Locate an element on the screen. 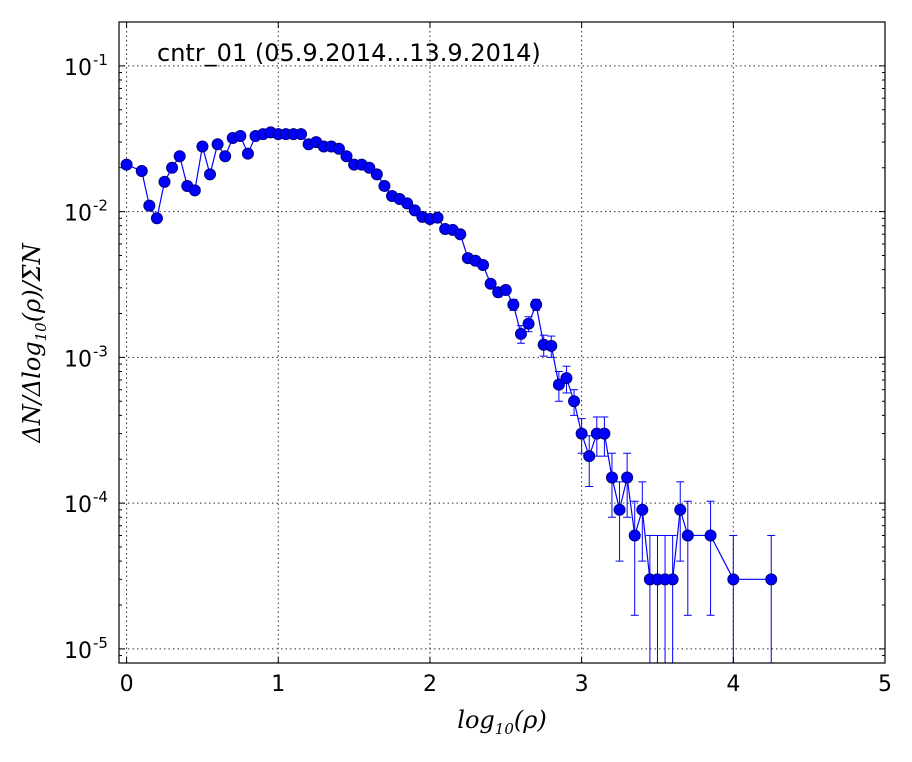 This screenshot has width=912, height=762. y-tick-exponent: -2 is located at coordinates (100, 206).